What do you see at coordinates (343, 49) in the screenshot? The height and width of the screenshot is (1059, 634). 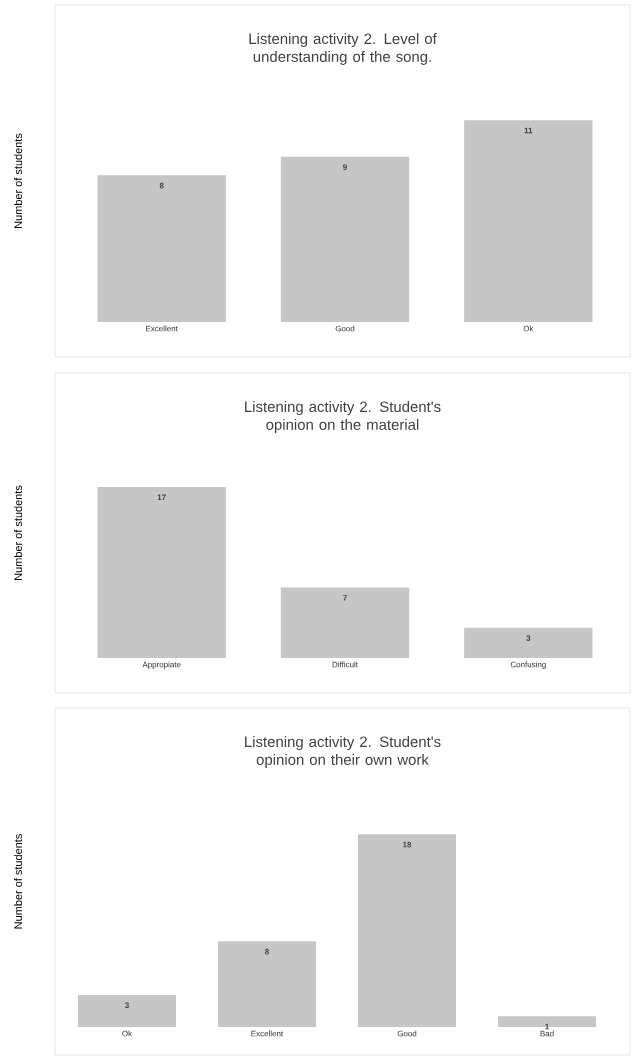 I see `chart-title: Listening activity 2. Level of understanding of the song.` at bounding box center [343, 49].